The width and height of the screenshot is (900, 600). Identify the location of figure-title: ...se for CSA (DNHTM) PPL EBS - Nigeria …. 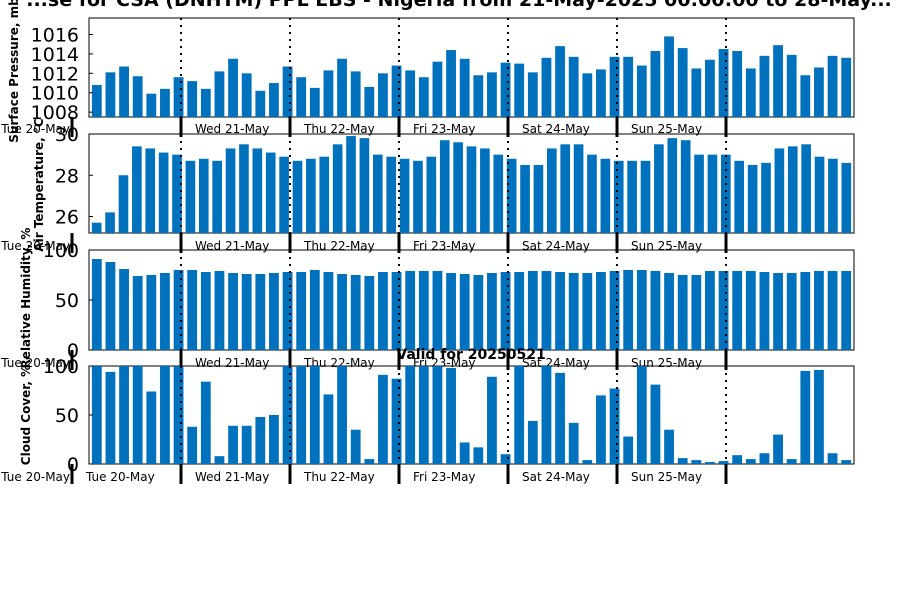
(459, 5).